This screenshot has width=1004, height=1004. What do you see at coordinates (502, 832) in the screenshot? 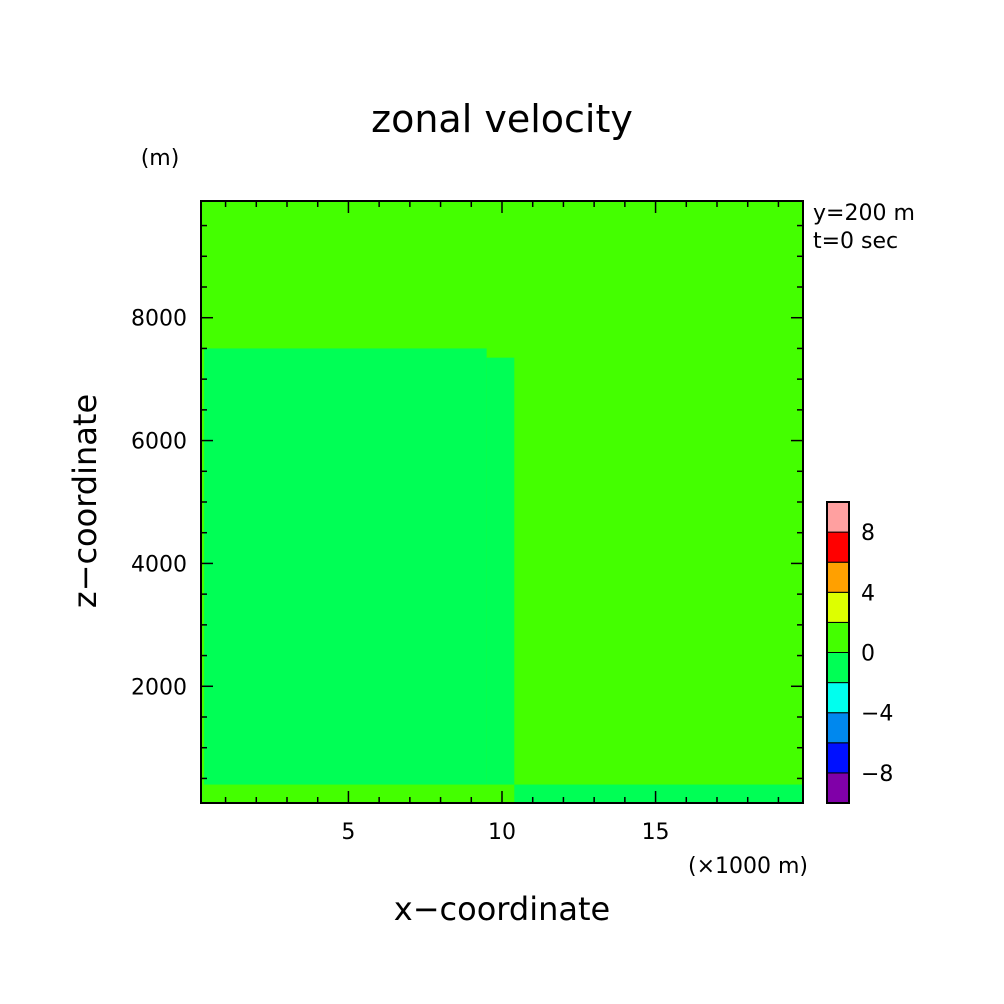
I see `x-tick-label: 10` at bounding box center [502, 832].